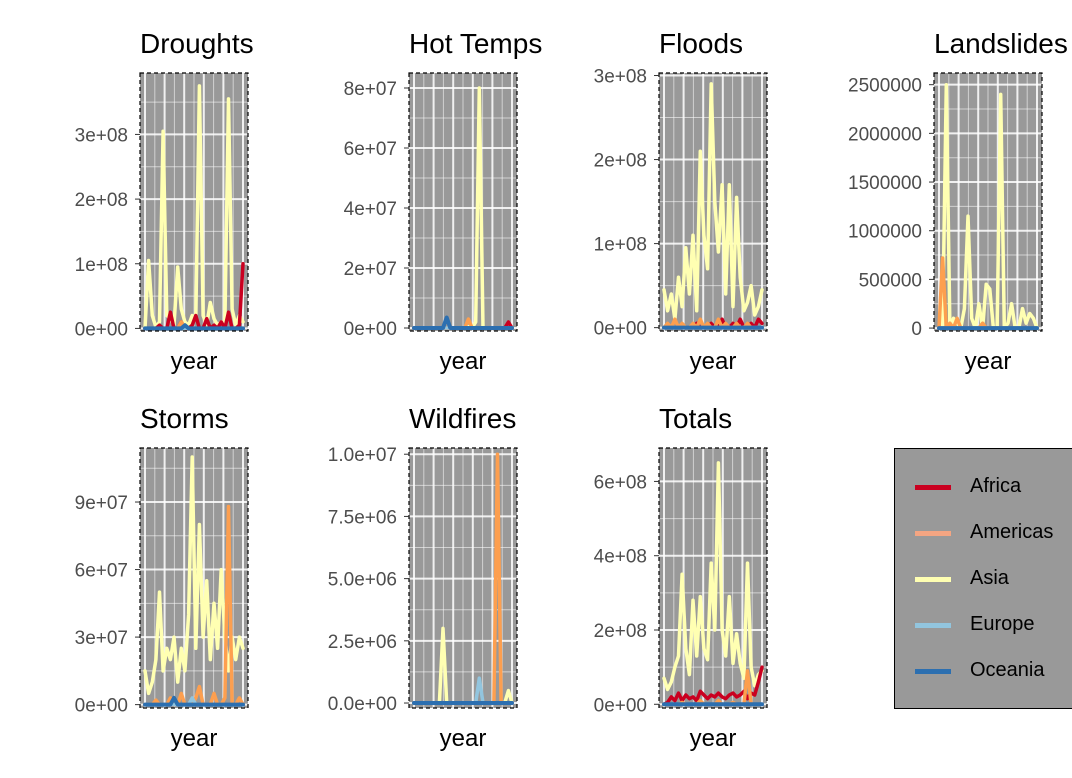 The width and height of the screenshot is (1072, 778). Describe the element at coordinates (916, 329) in the screenshot. I see `y-tick-label: 0` at that location.